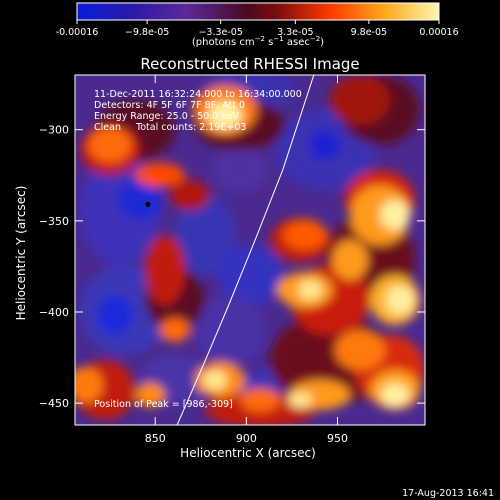 The width and height of the screenshot is (500, 500). Describe the element at coordinates (337, 438) in the screenshot. I see `x-tick-label: 950` at that location.